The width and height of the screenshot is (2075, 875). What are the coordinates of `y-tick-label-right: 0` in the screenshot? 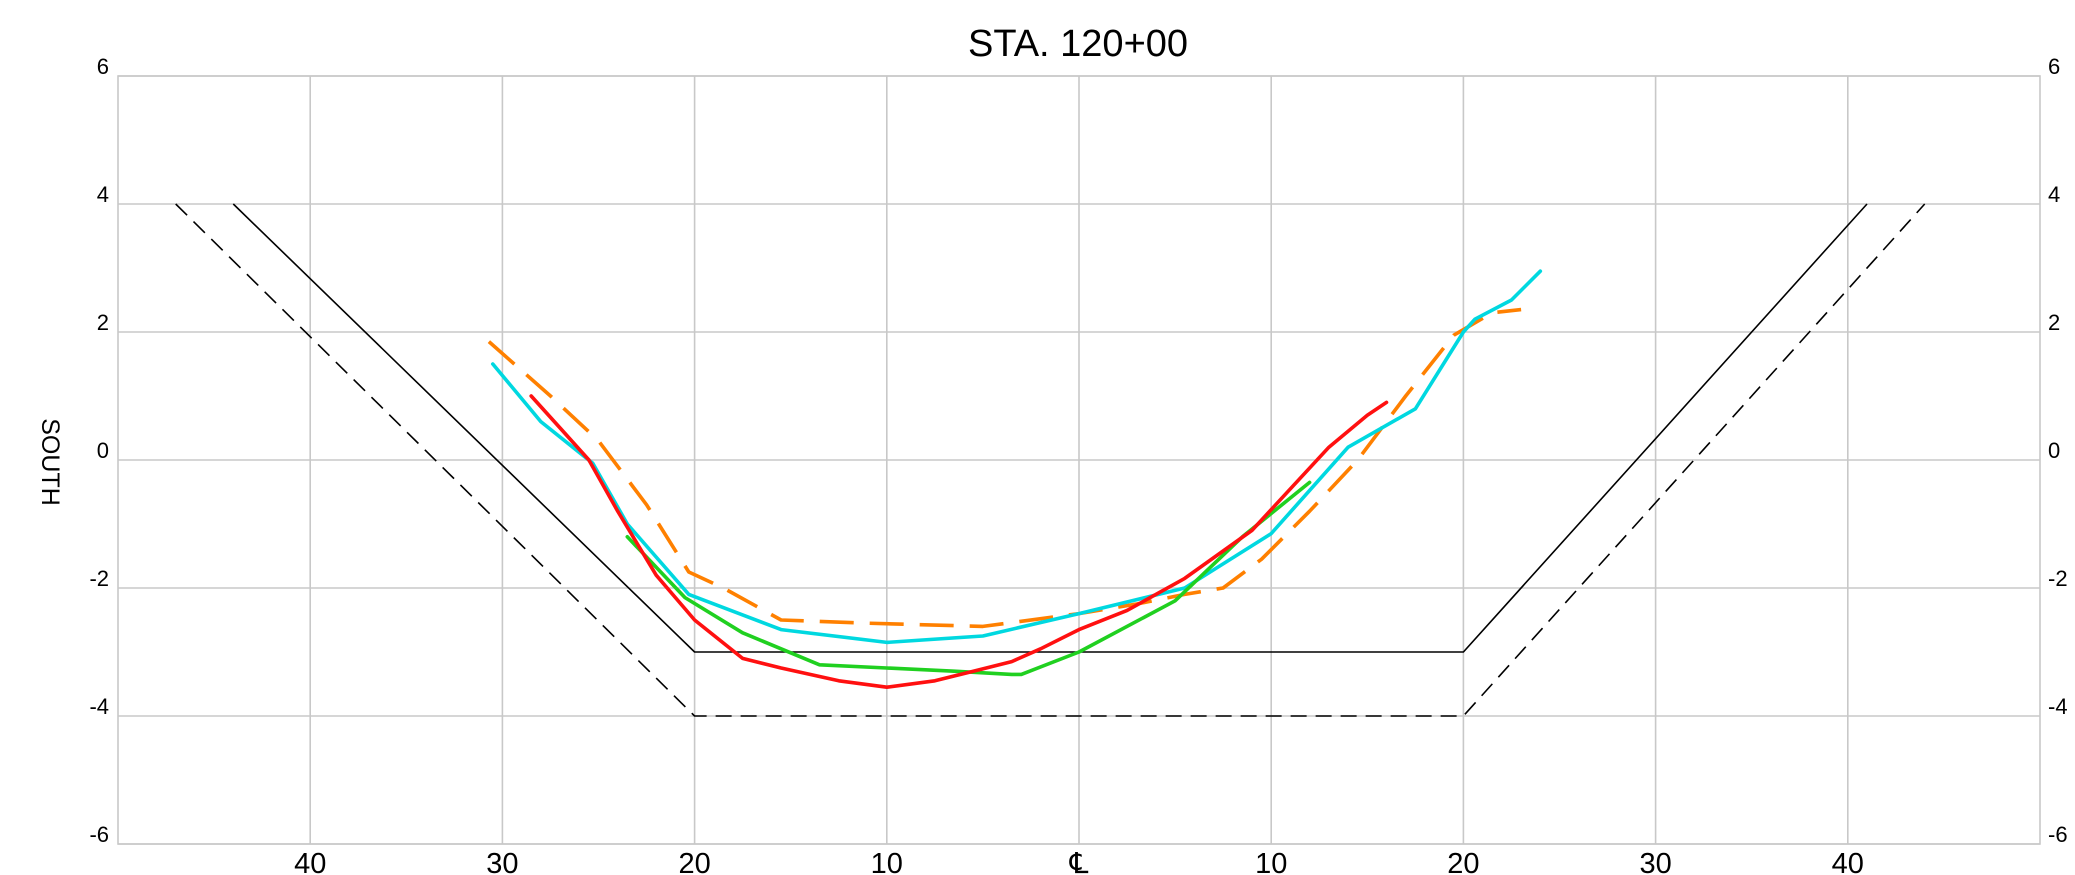 It's located at (2054, 450).